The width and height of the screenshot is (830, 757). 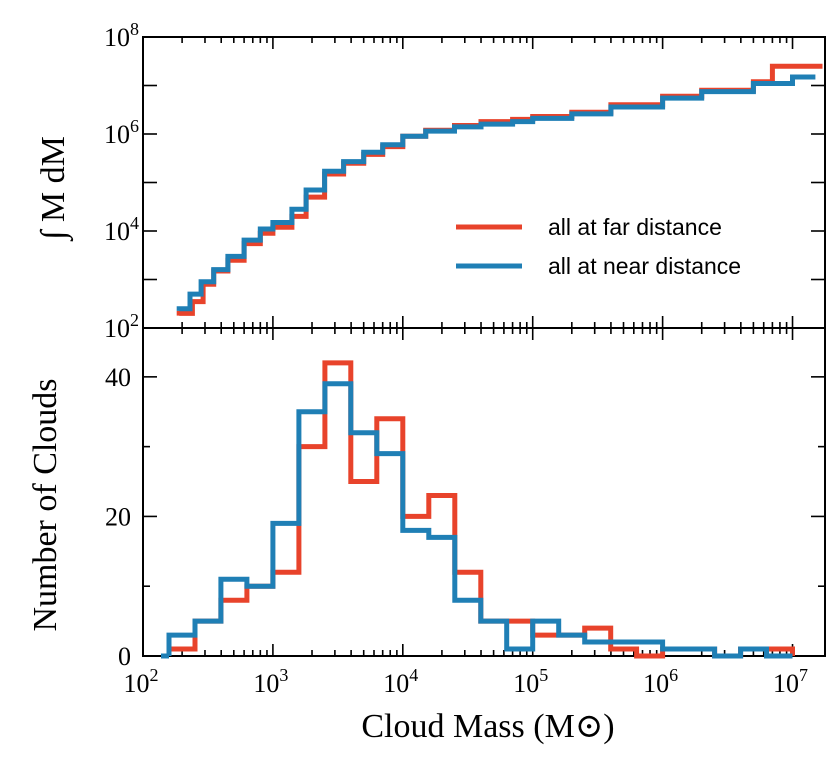 I want to click on x-tick-label: 10⁵, so click(x=530, y=681).